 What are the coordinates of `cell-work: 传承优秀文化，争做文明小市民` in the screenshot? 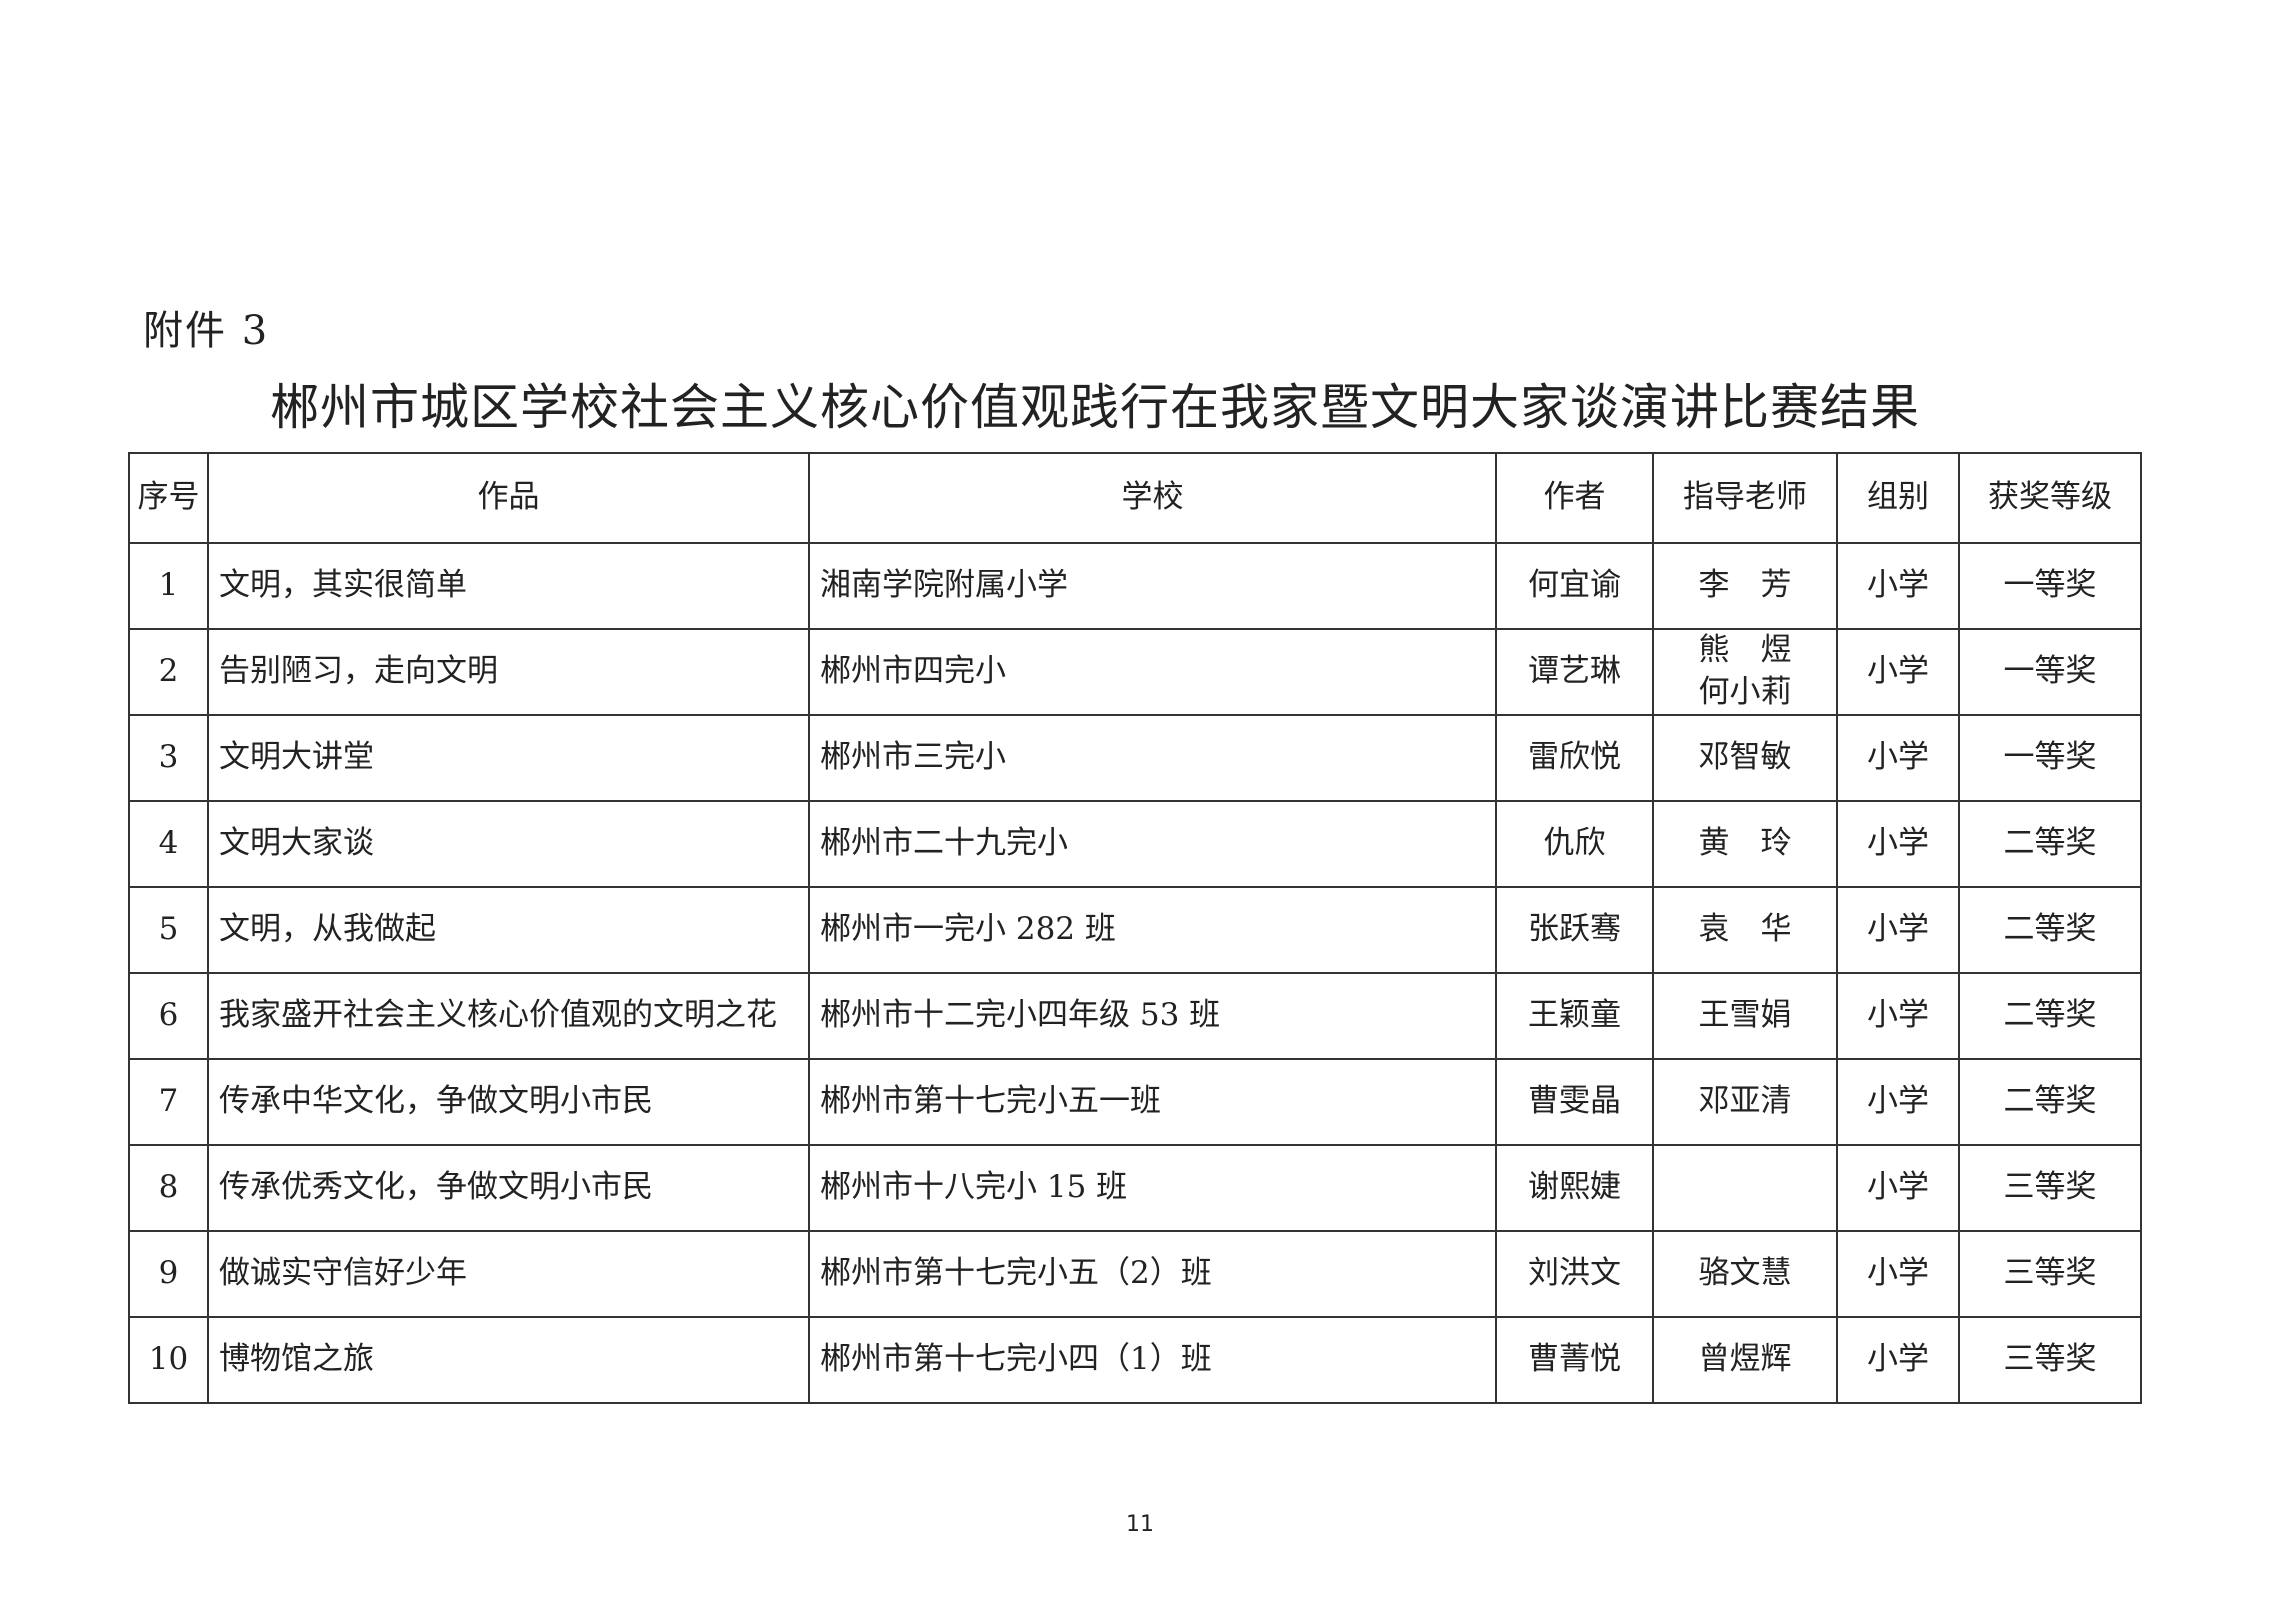 It's located at (508, 1188).